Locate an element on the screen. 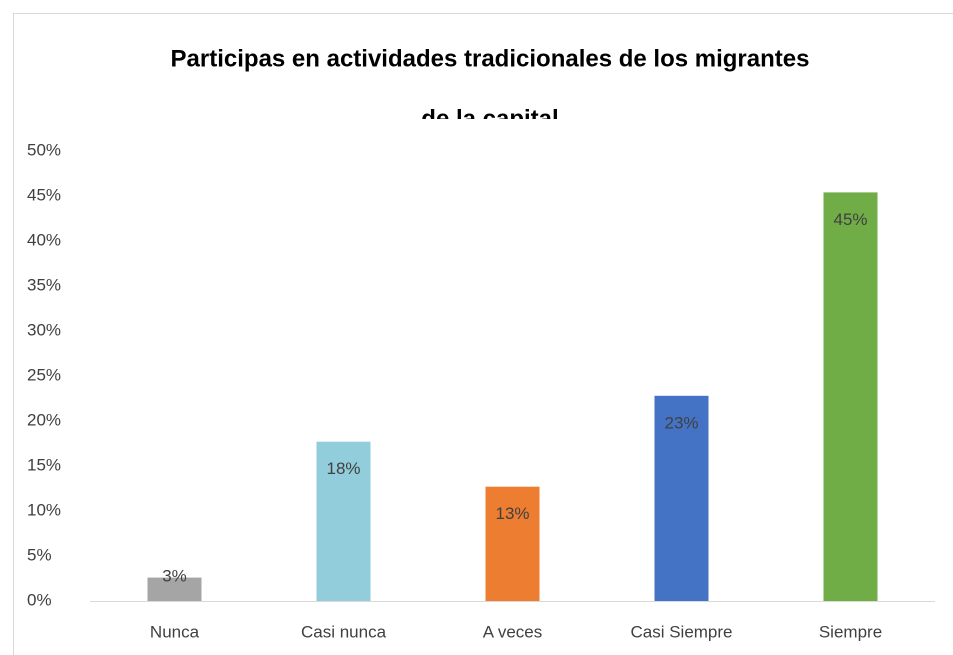  y-tick-label: 30% is located at coordinates (44, 329).